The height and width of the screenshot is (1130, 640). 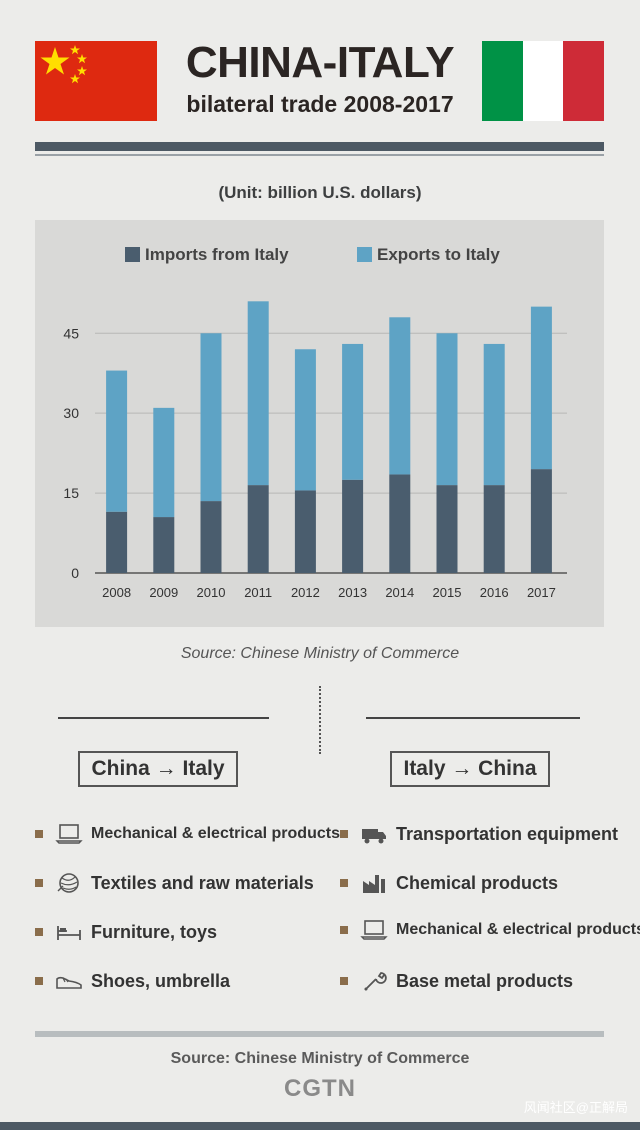 What do you see at coordinates (353, 526) in the screenshot?
I see `bar-imports-2013` at bounding box center [353, 526].